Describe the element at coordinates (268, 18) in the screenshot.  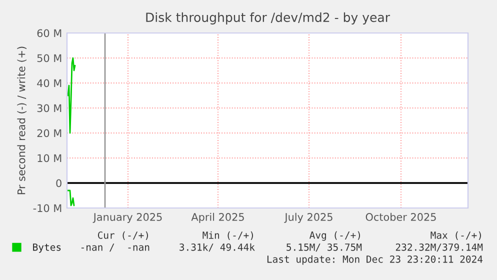
I see `chart-title: Disk throughput for /dev/md2 - by year` at that location.